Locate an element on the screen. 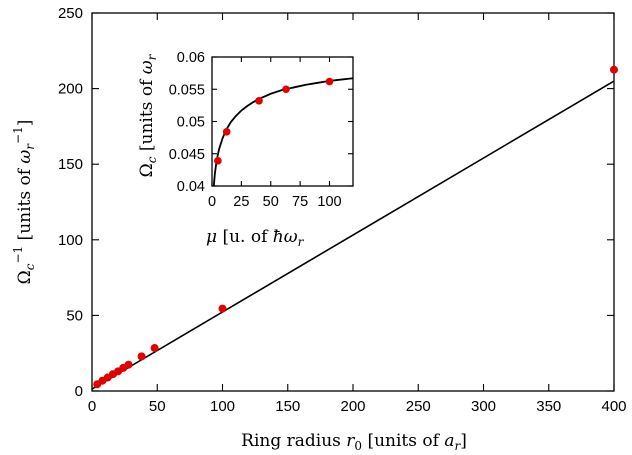 The width and height of the screenshot is (632, 455). x-tick-label: 200 is located at coordinates (352, 406).